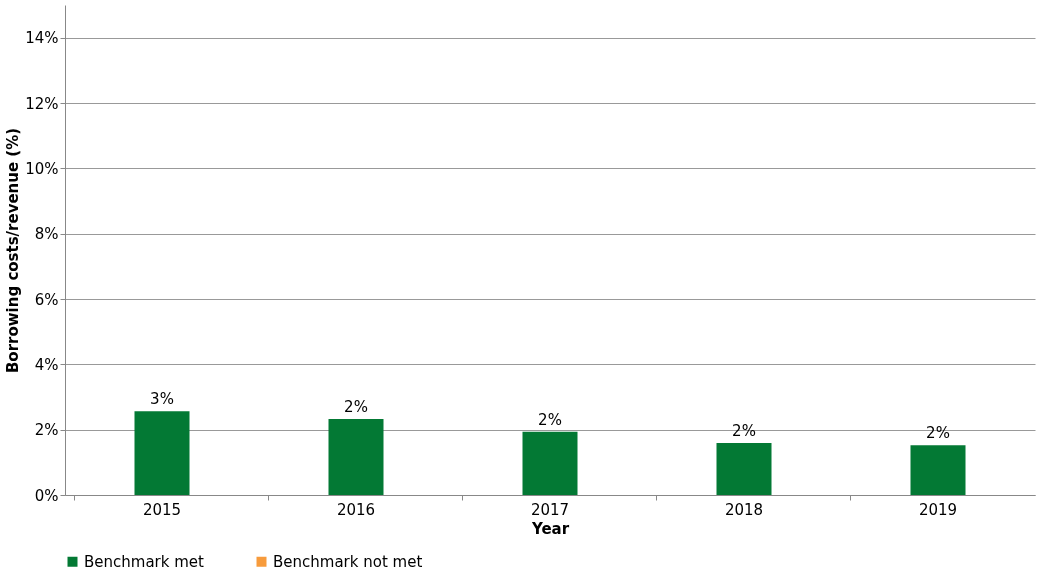  What do you see at coordinates (46, 495) in the screenshot?
I see `y-tick-label: 0%` at bounding box center [46, 495].